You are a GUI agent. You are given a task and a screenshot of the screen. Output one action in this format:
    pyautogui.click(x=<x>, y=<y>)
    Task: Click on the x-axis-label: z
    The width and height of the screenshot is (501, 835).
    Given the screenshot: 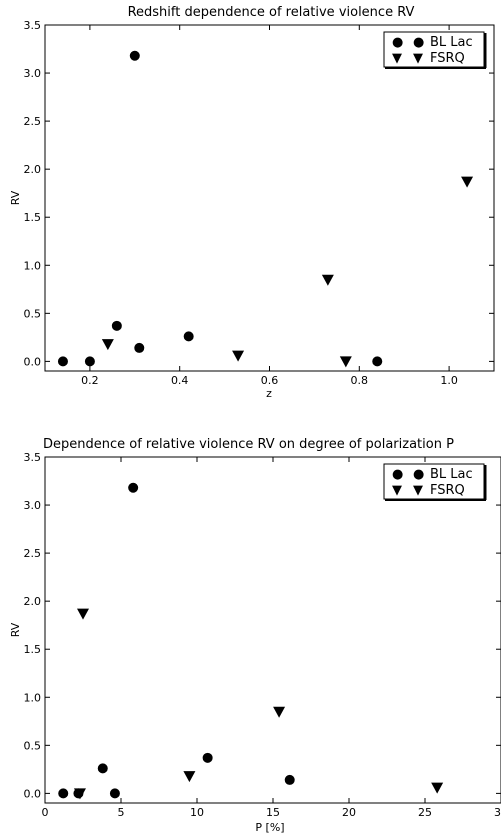 What is the action you would take?
    pyautogui.click(x=269, y=393)
    